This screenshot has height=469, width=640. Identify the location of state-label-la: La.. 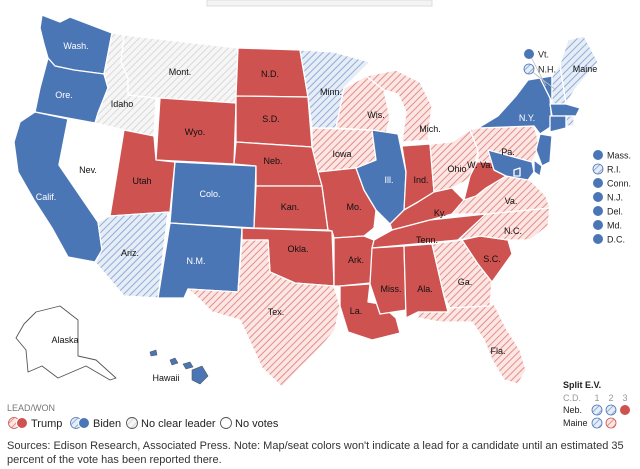
(356, 311).